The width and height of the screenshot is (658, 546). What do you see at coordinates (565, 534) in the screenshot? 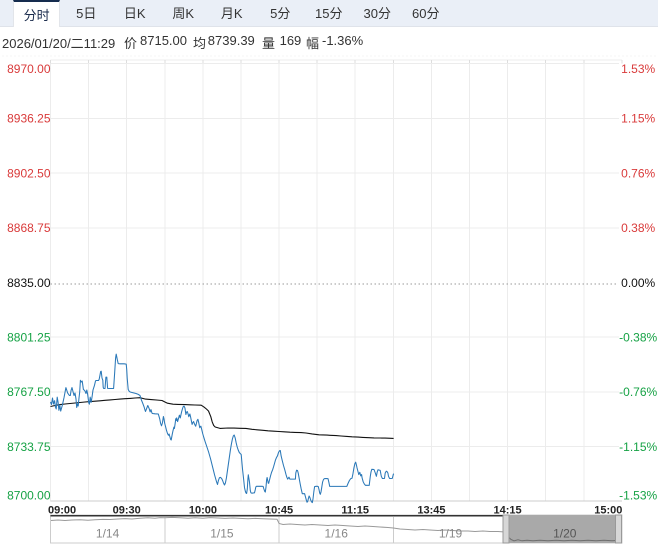
I see `svg-text: 1/20` at bounding box center [565, 534].